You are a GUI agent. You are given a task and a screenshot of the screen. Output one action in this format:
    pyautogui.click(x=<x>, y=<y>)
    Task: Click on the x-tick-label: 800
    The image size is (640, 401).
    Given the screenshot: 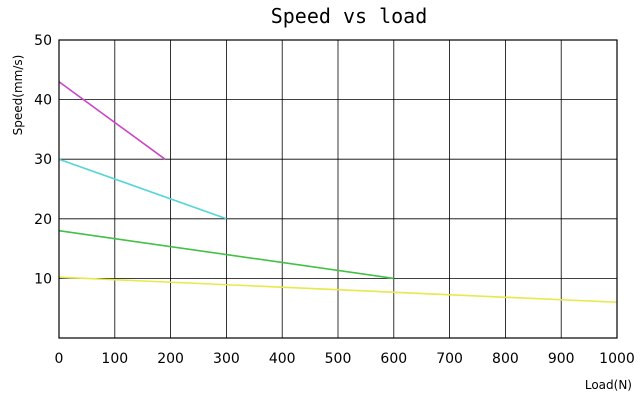 What is the action you would take?
    pyautogui.click(x=505, y=359)
    